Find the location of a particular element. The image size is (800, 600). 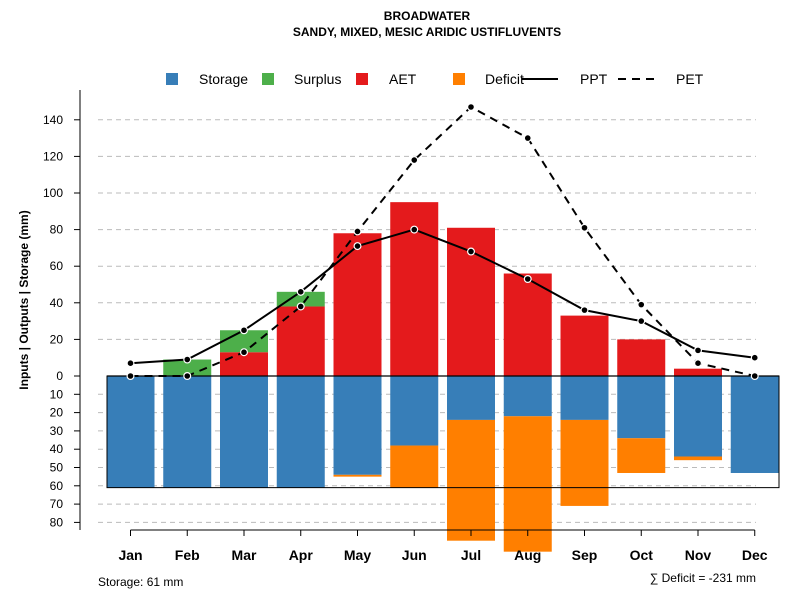

y-tick-label: 100 is located at coordinates (53, 193).